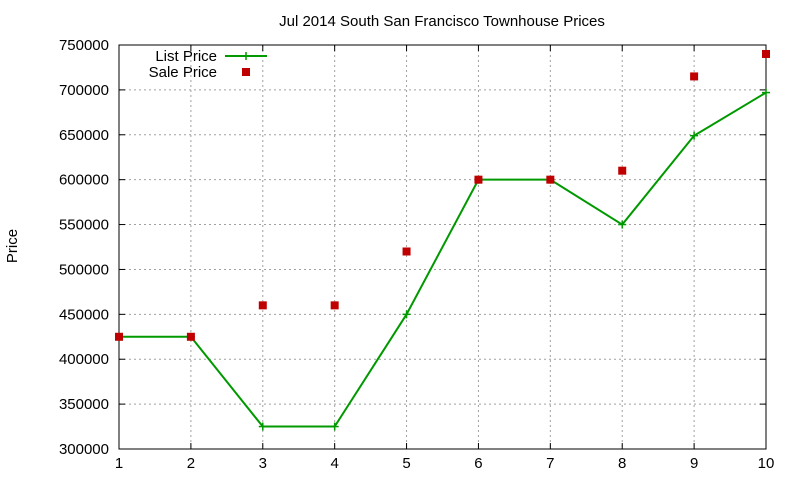 Image resolution: width=800 pixels, height=485 pixels. What do you see at coordinates (84, 449) in the screenshot?
I see `y-tick-label: 300000` at bounding box center [84, 449].